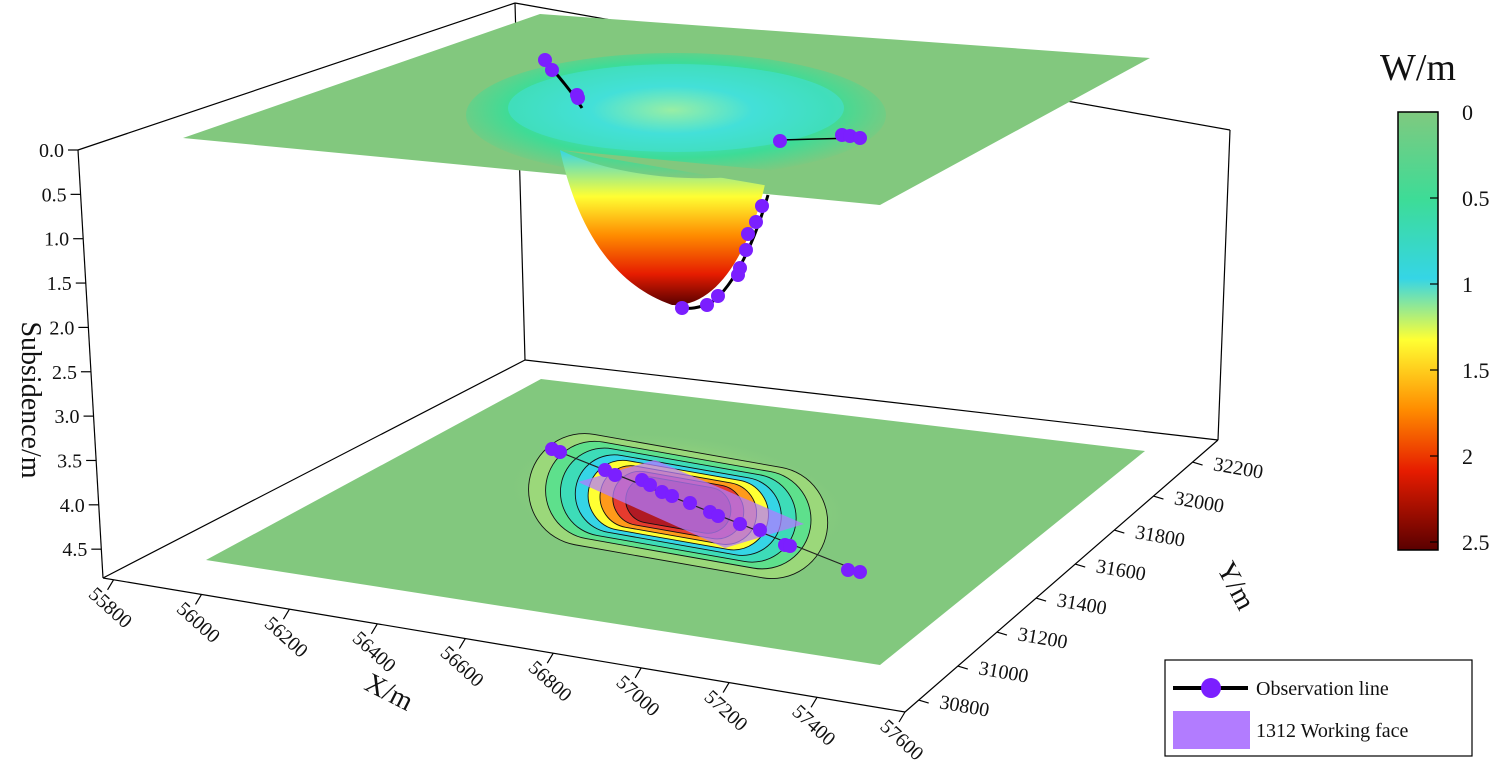 The height and width of the screenshot is (761, 1502). What do you see at coordinates (54, 195) in the screenshot?
I see `z-tick-label: 0.5` at bounding box center [54, 195].